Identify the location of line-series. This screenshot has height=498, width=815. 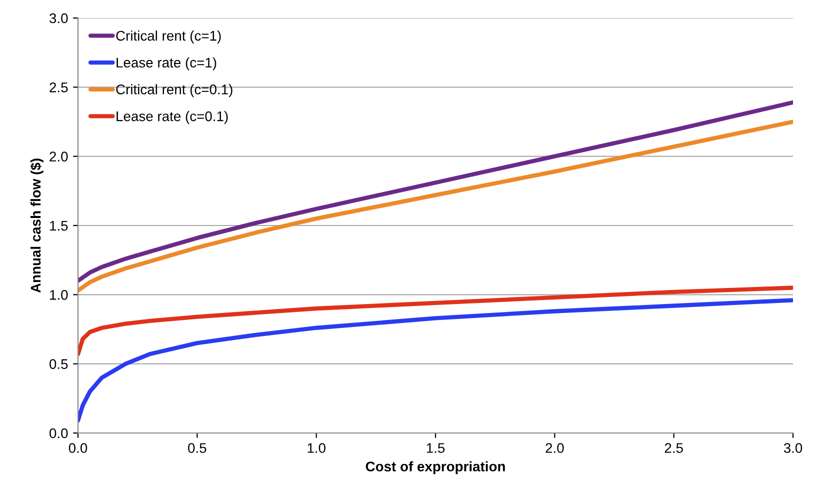
(435, 321).